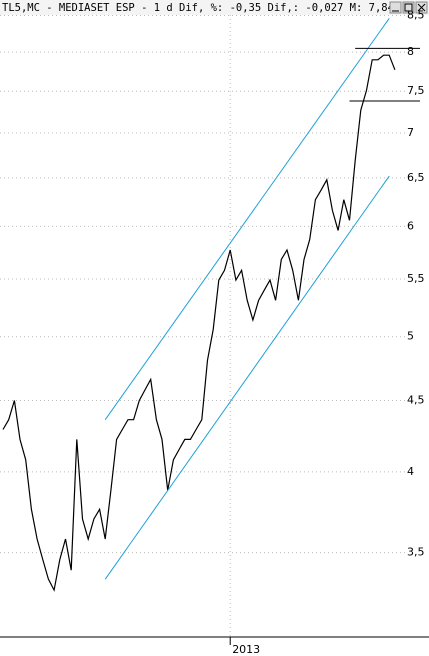 This screenshot has height=656, width=429. What do you see at coordinates (410, 51) in the screenshot?
I see `y-tick-label: 8` at bounding box center [410, 51].